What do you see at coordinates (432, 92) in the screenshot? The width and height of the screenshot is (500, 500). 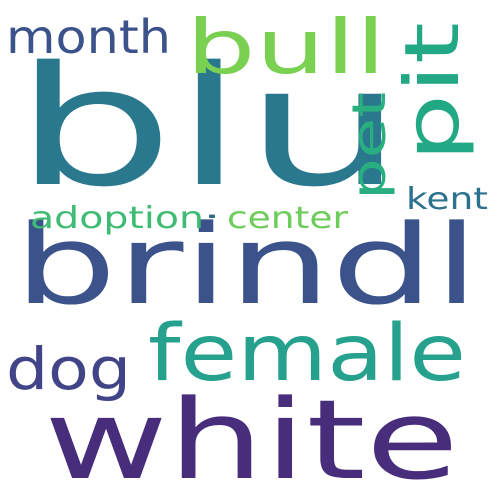 I see `word-pit: pit` at bounding box center [432, 92].